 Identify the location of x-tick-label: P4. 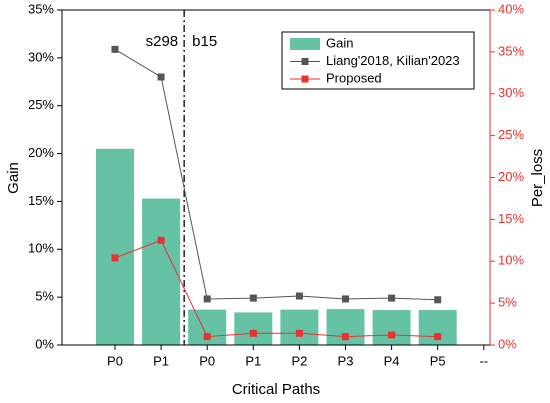
(392, 360).